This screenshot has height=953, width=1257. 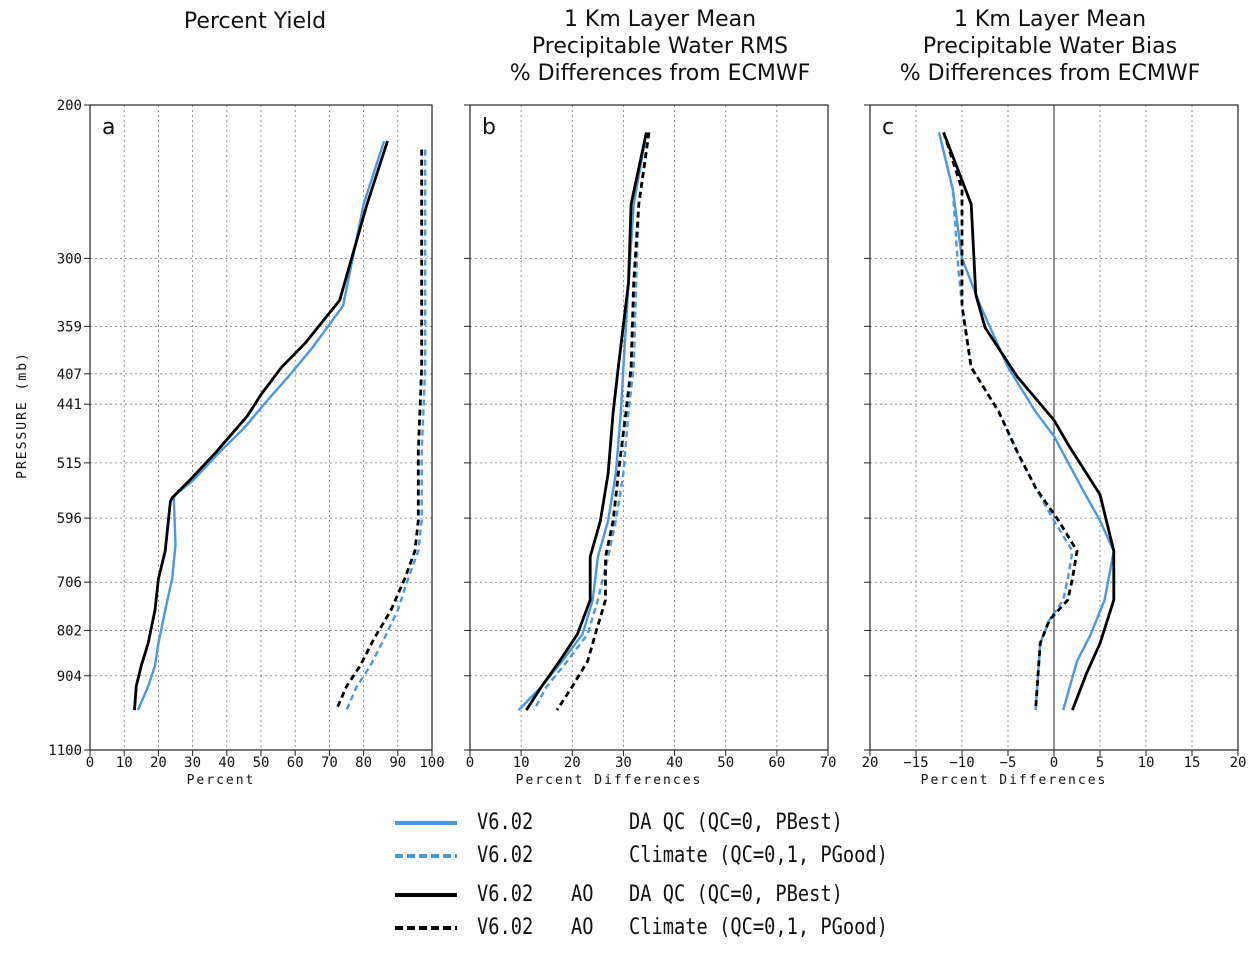 I want to click on legend-item: V6.02 Climate (QC=0,1, PGood), so click(x=655, y=857).